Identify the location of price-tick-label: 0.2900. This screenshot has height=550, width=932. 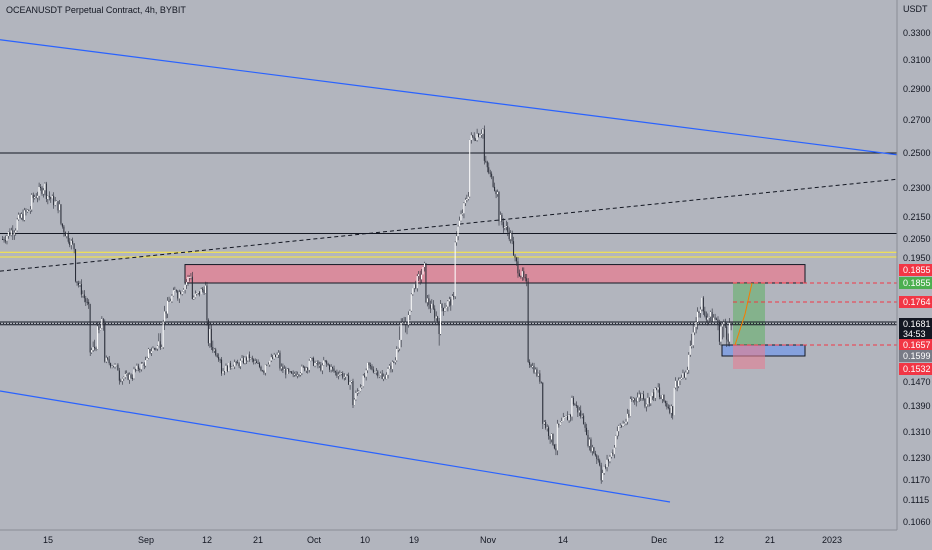
(917, 89).